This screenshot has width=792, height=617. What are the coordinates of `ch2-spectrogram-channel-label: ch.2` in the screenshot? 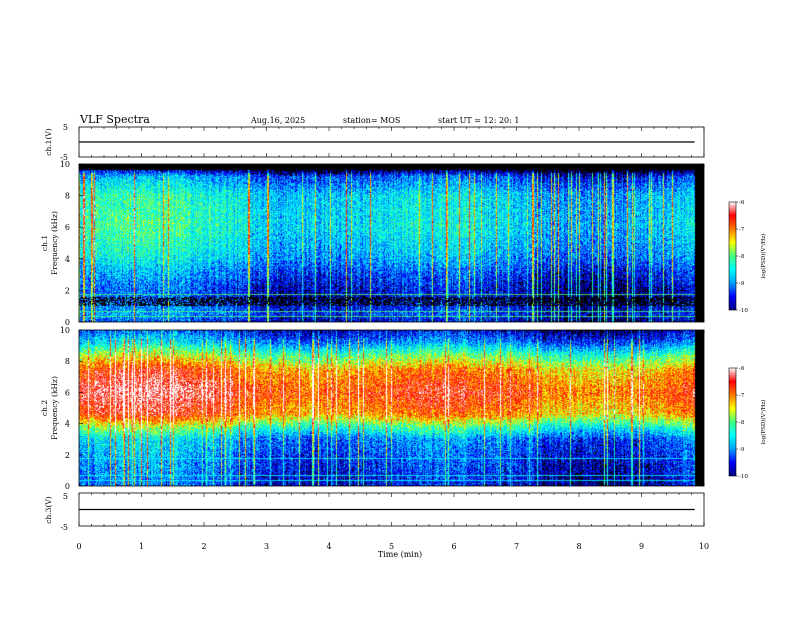 It's located at (44, 408).